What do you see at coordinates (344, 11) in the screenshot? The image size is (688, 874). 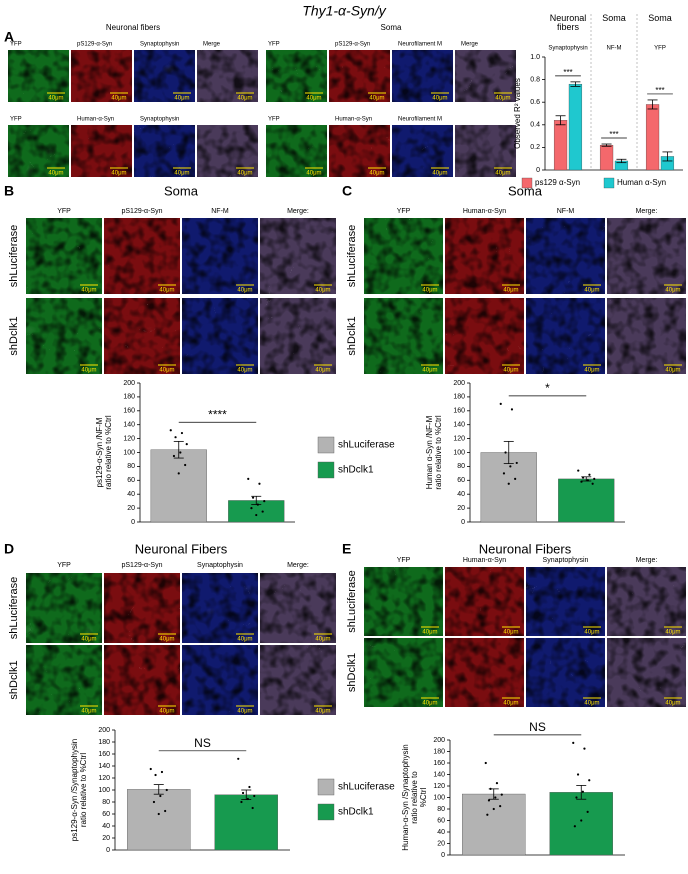 I see `figure-title: Thy1-α-Syn/y` at bounding box center [344, 11].